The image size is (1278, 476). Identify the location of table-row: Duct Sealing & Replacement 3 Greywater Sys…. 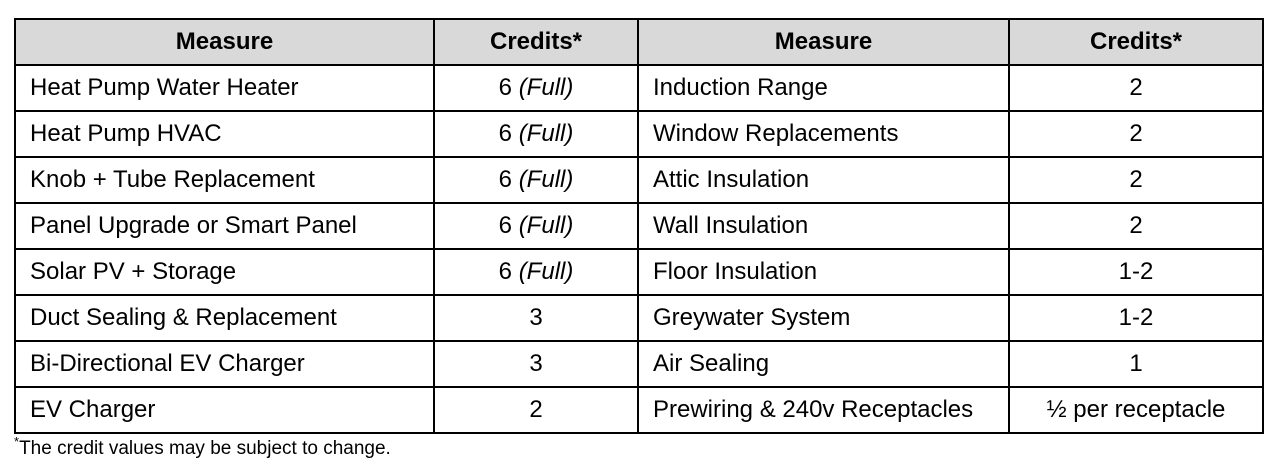
(639, 318).